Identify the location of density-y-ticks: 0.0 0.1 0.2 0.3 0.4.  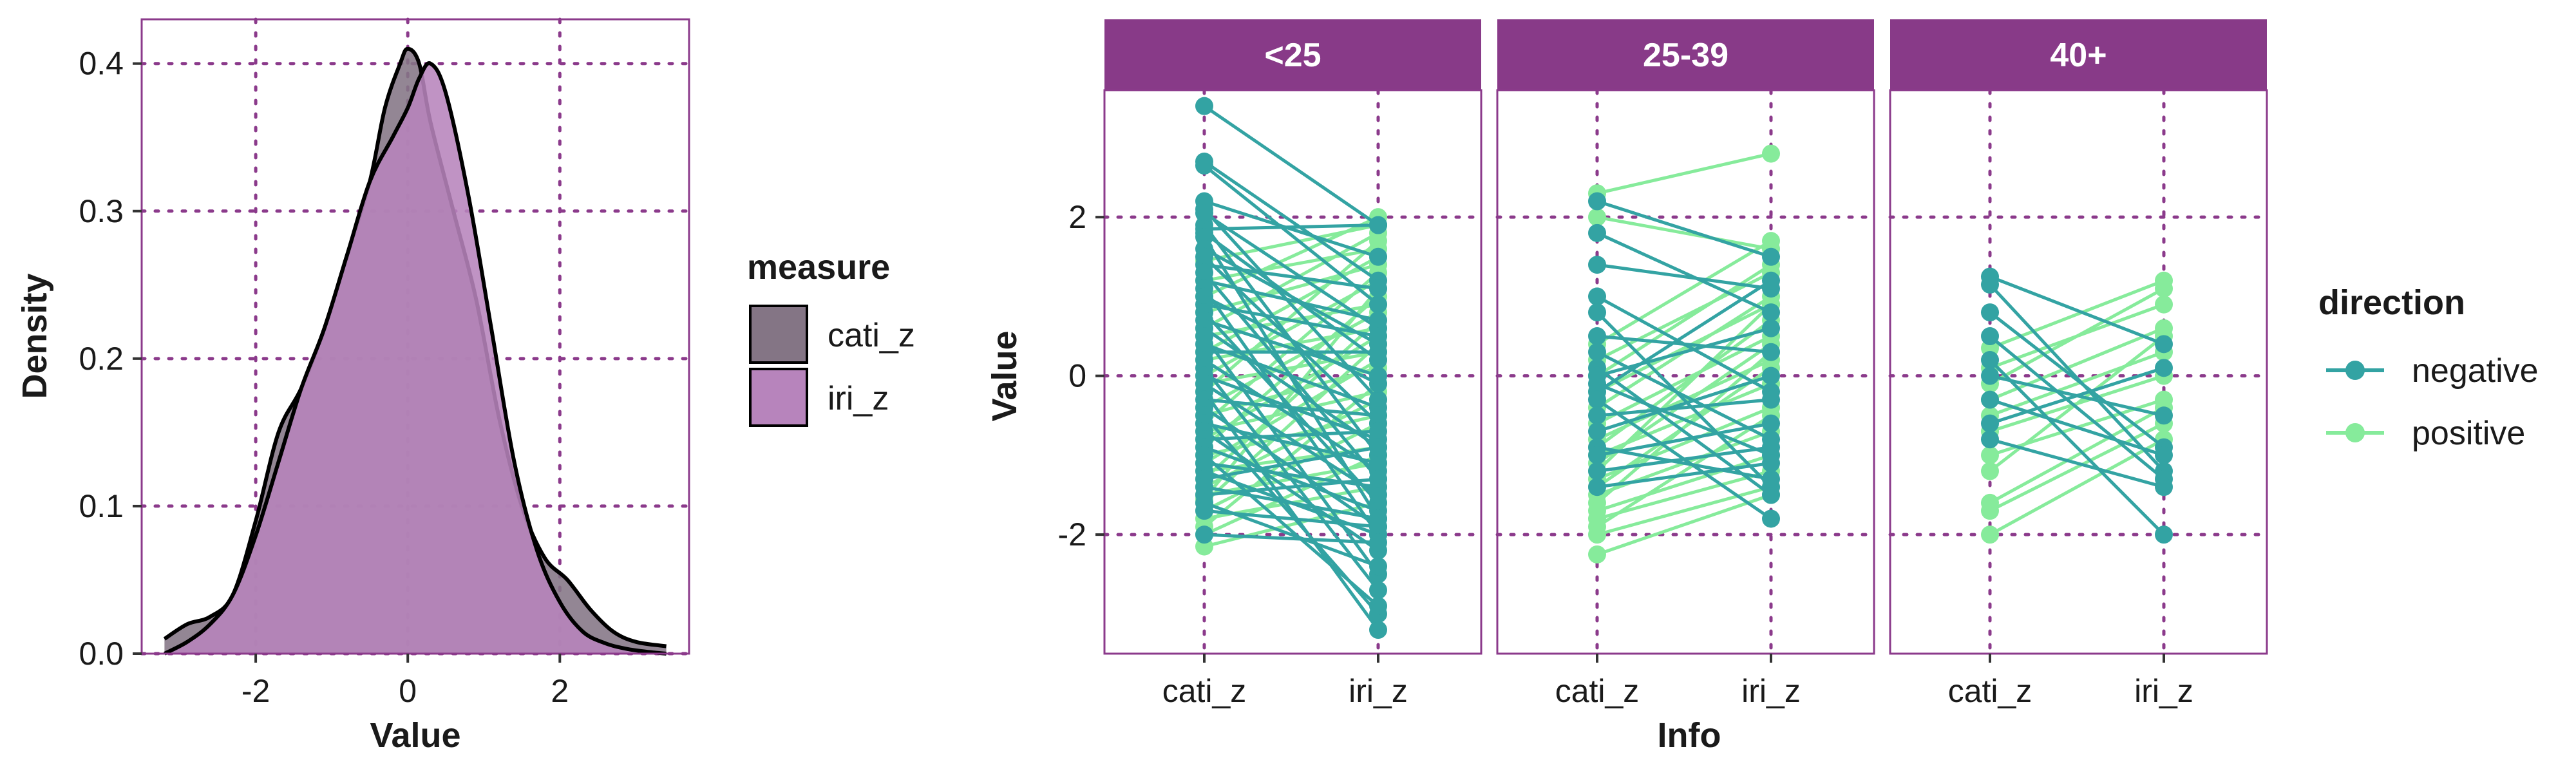
(111, 359).